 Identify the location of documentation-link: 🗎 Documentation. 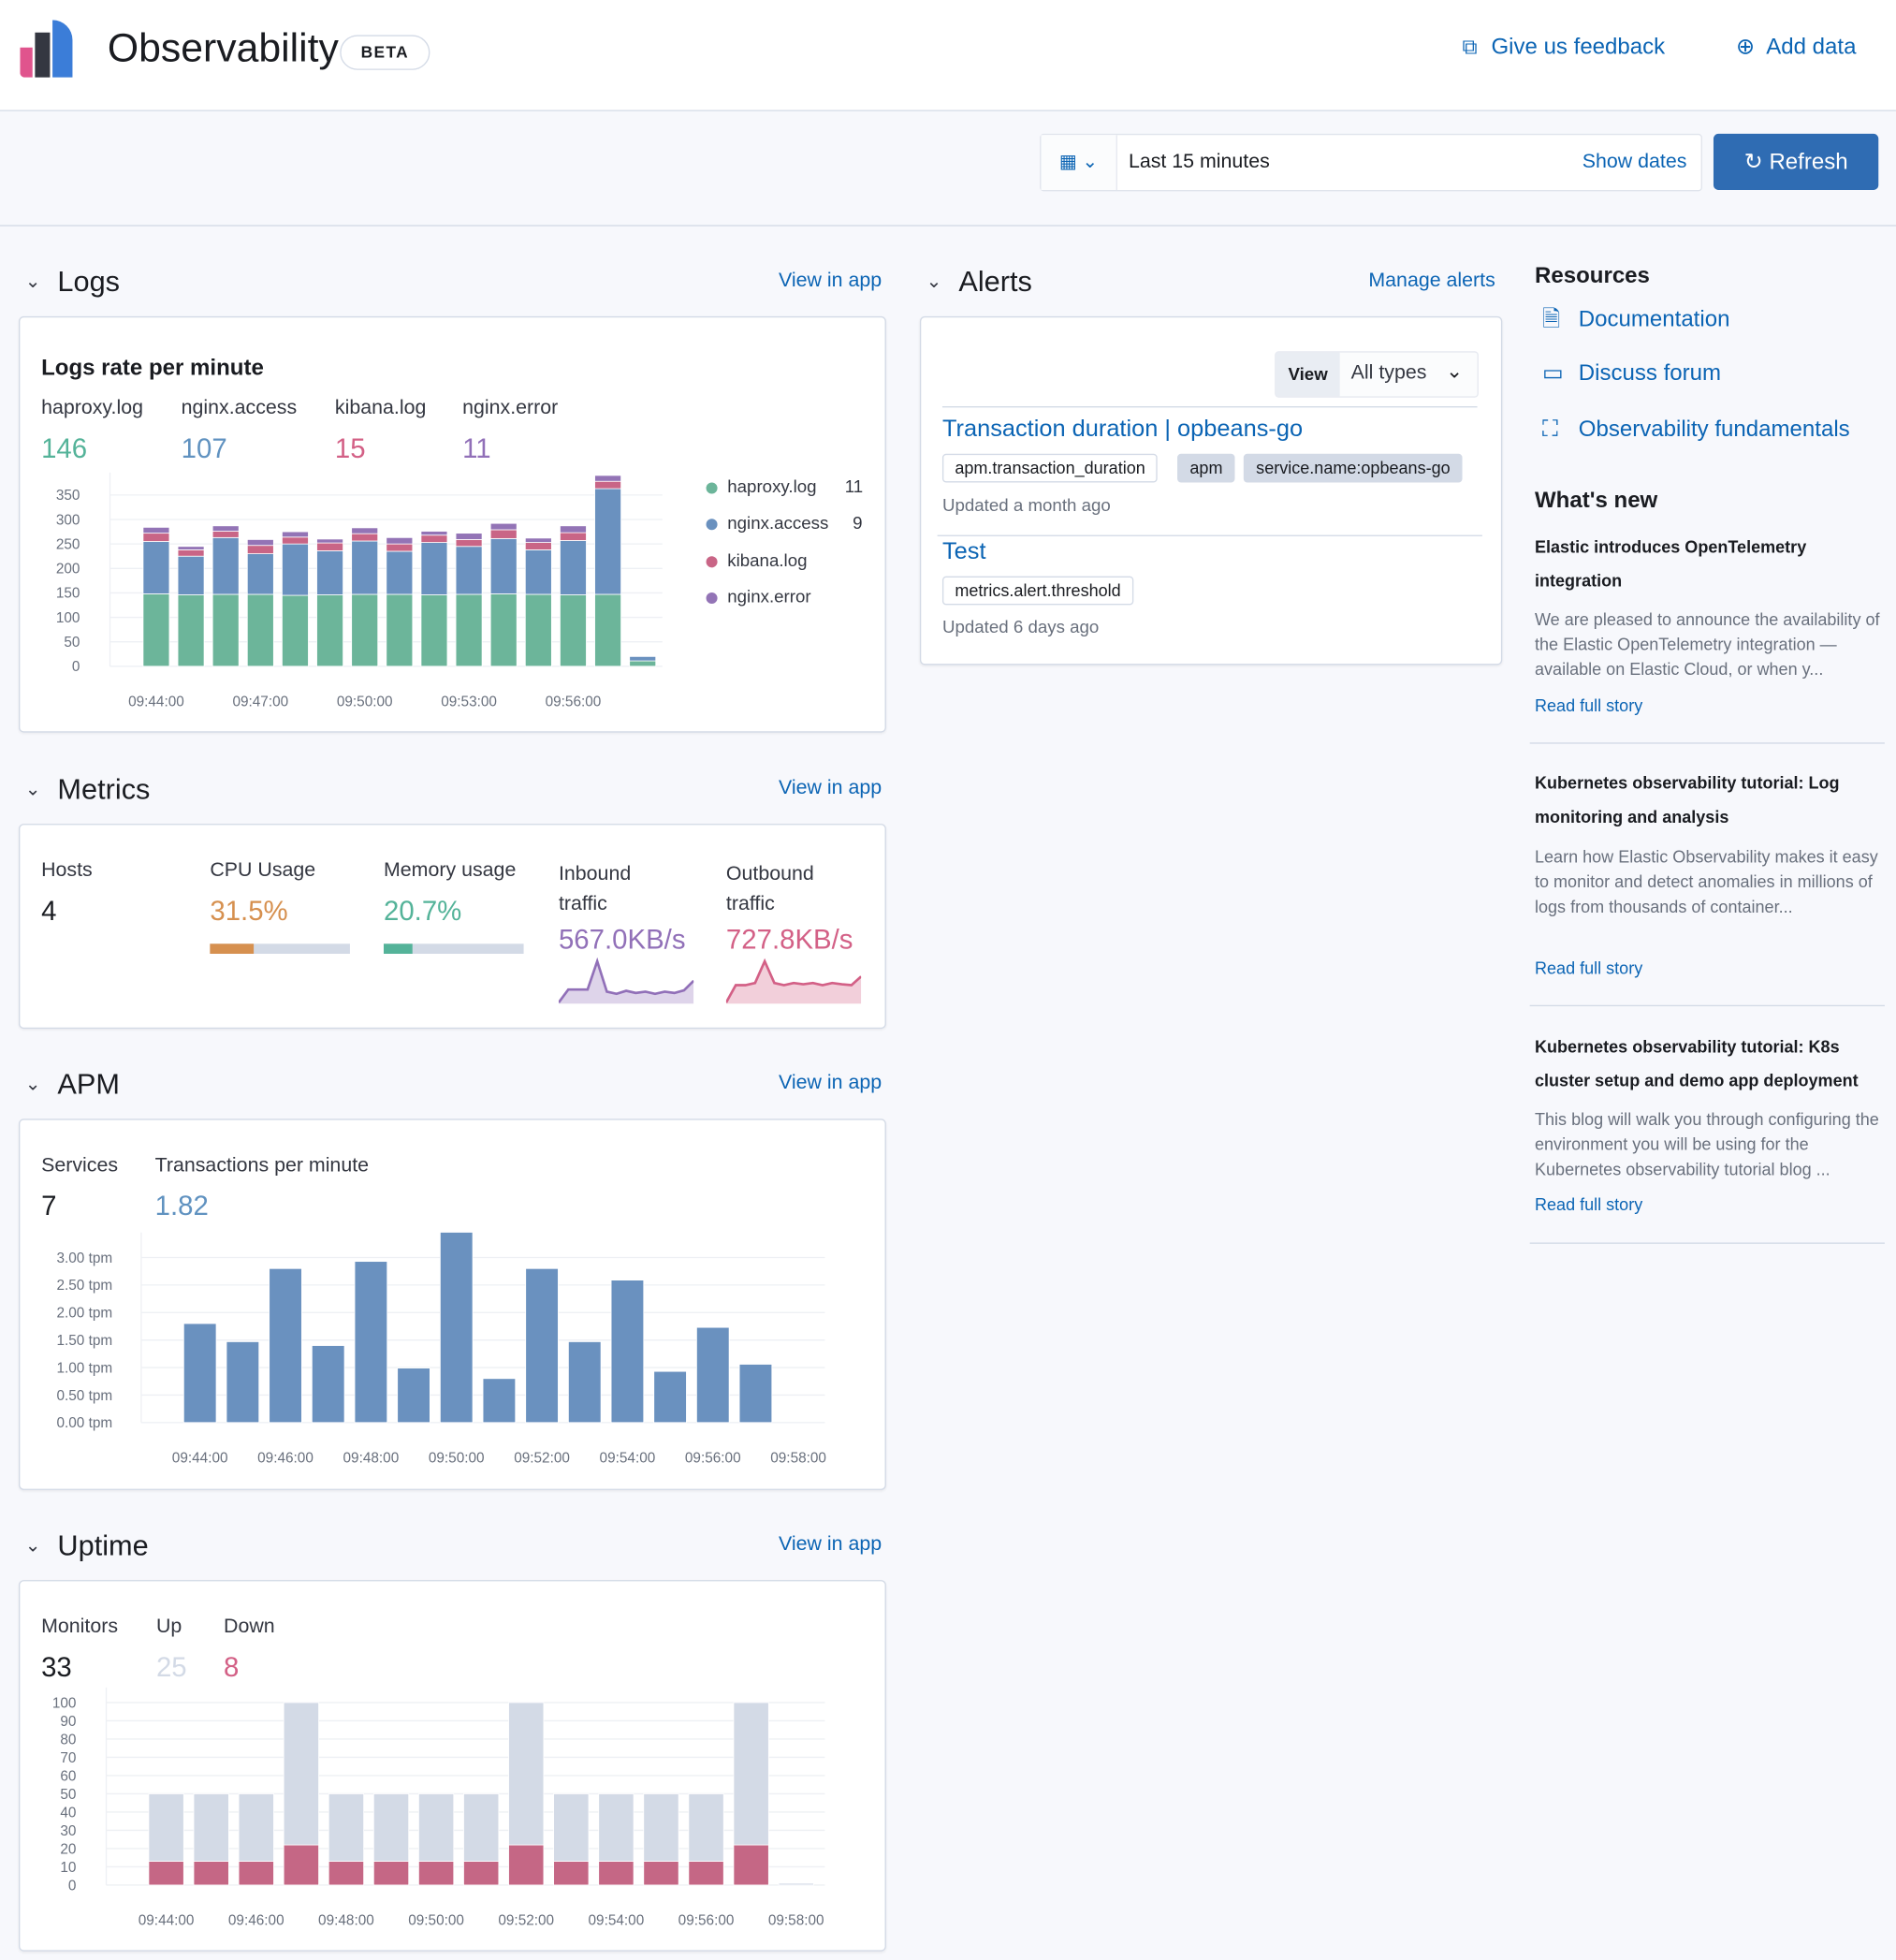
(1635, 323).